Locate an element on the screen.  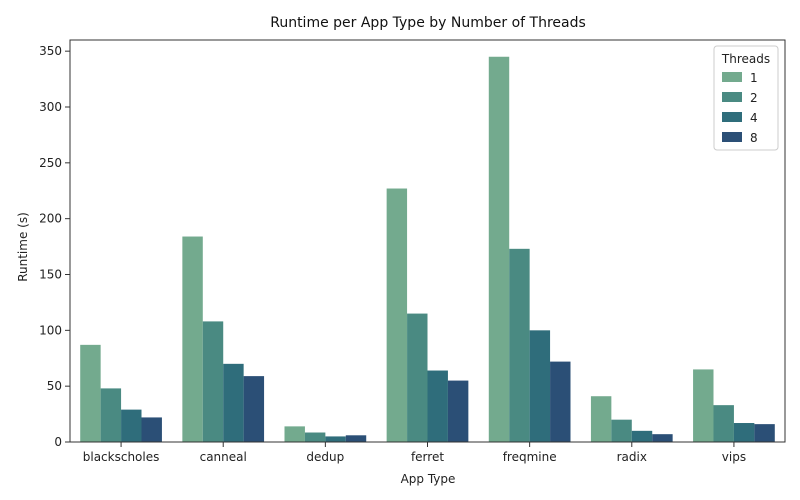
y-tick-label: 50 is located at coordinates (54, 386).